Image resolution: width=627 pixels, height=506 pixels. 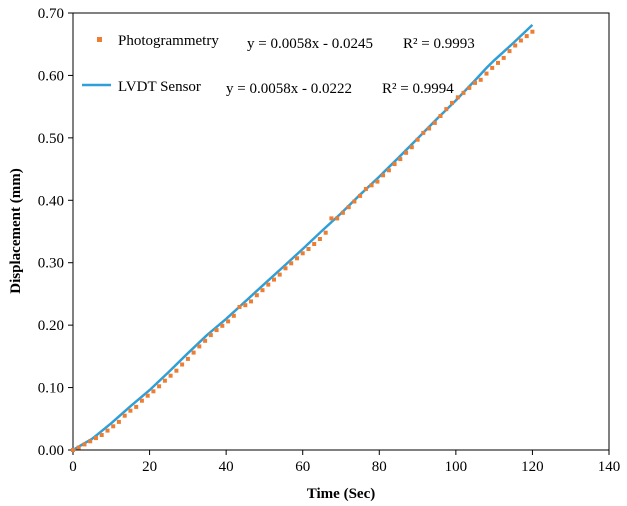 I want to click on x-tick-label: 80, so click(x=379, y=467).